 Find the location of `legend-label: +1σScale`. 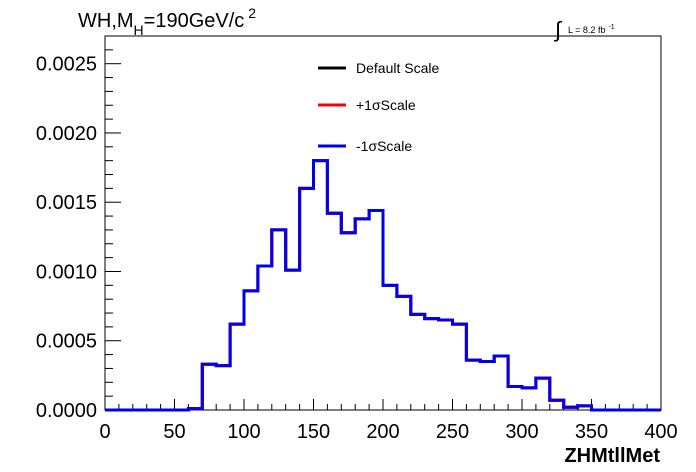

legend-label: +1σScale is located at coordinates (386, 105).